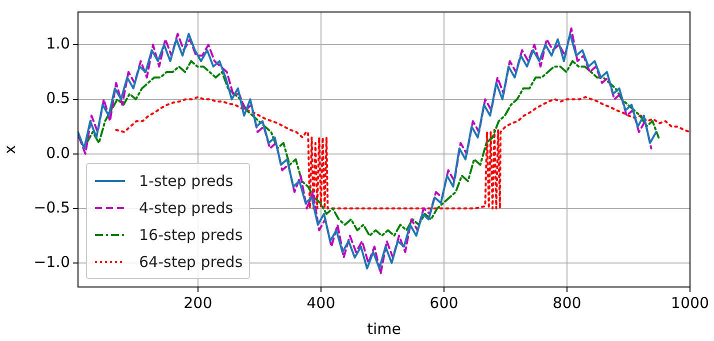 Image resolution: width=714 pixels, height=341 pixels. Describe the element at coordinates (52, 261) in the screenshot. I see `y-tick-label: −1.0` at that location.